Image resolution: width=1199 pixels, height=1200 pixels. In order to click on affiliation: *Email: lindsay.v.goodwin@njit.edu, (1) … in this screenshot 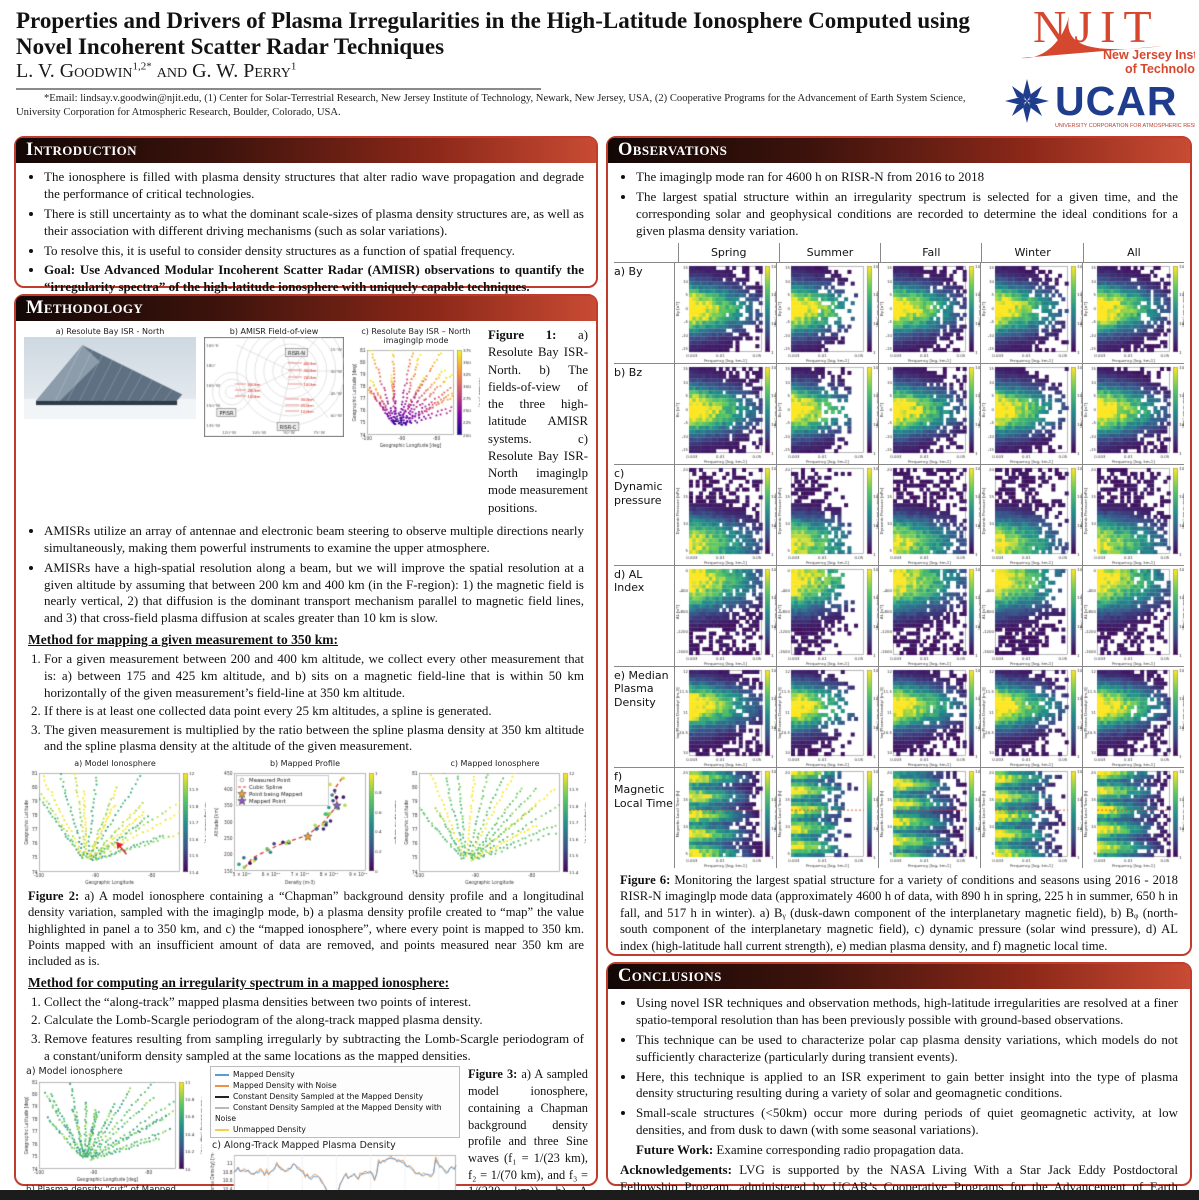, I will do `click(491, 106)`.